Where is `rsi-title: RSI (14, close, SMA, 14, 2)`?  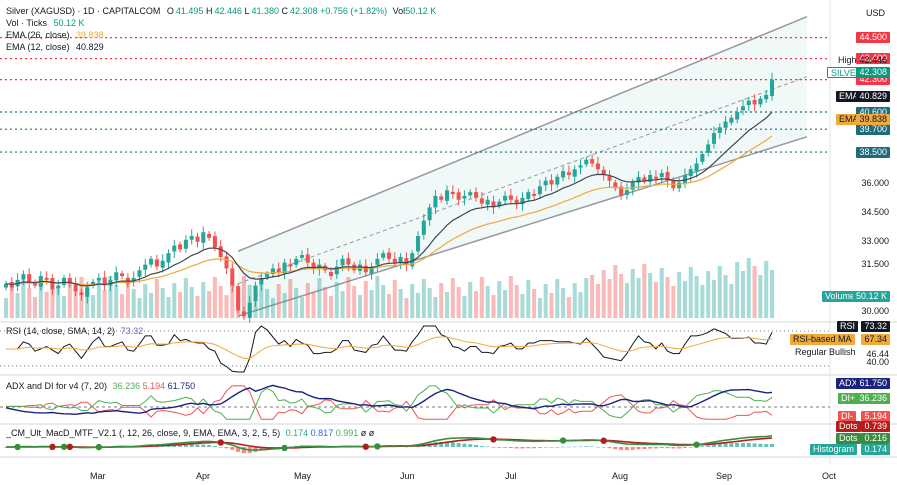 rsi-title: RSI (14, close, SMA, 14, 2) is located at coordinates (61, 331).